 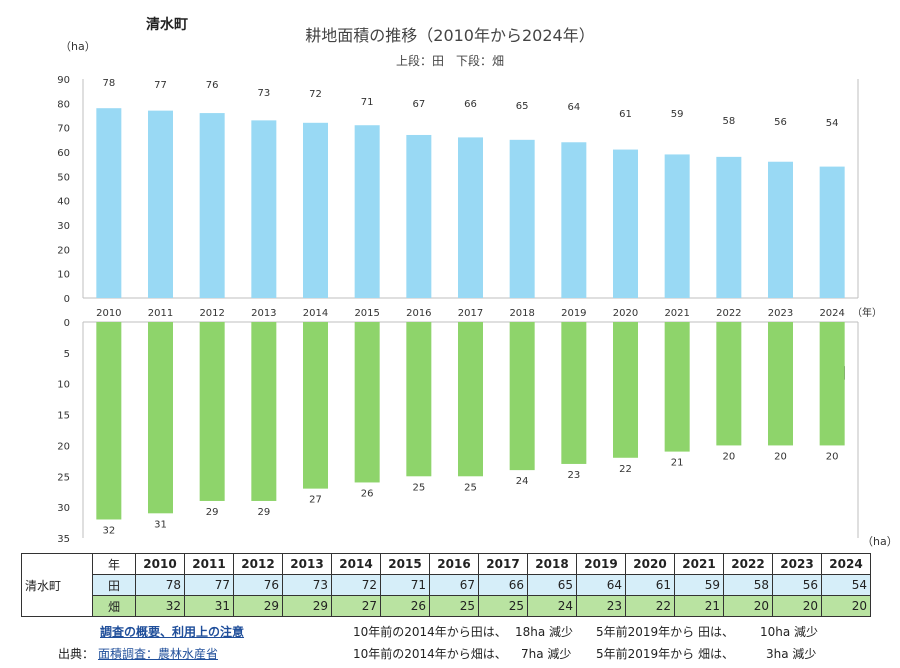 I want to click on ta-data-label: 73, so click(x=263, y=93).